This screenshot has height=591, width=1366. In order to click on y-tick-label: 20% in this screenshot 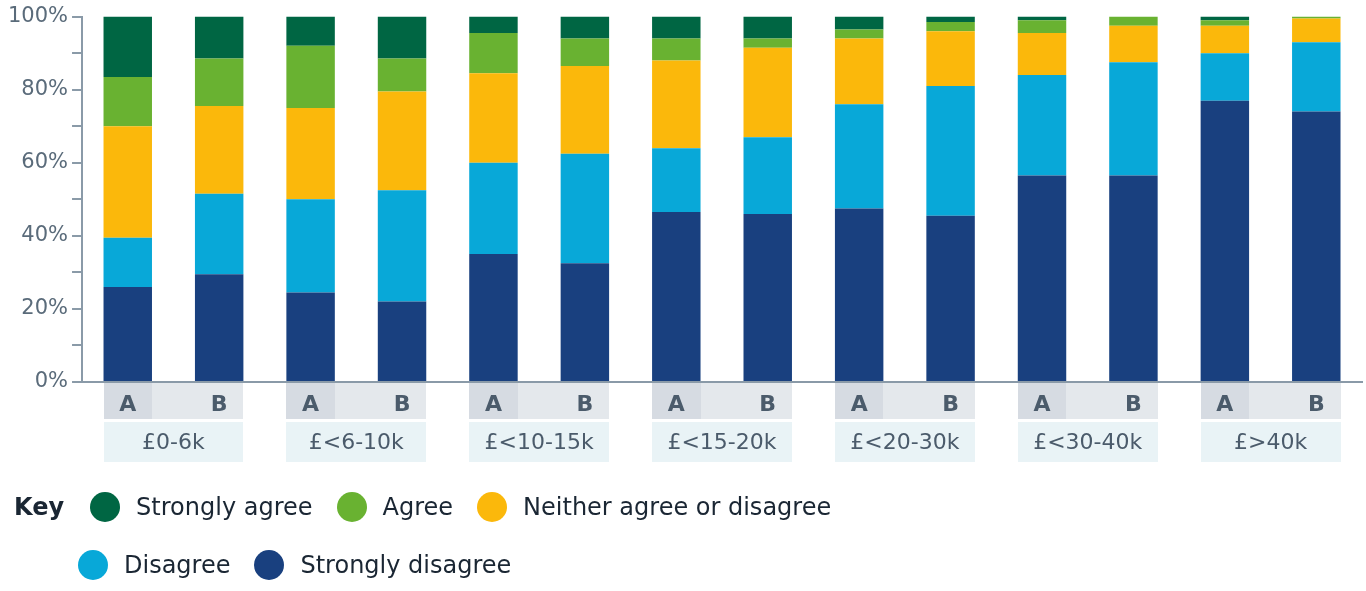, I will do `click(45, 307)`.